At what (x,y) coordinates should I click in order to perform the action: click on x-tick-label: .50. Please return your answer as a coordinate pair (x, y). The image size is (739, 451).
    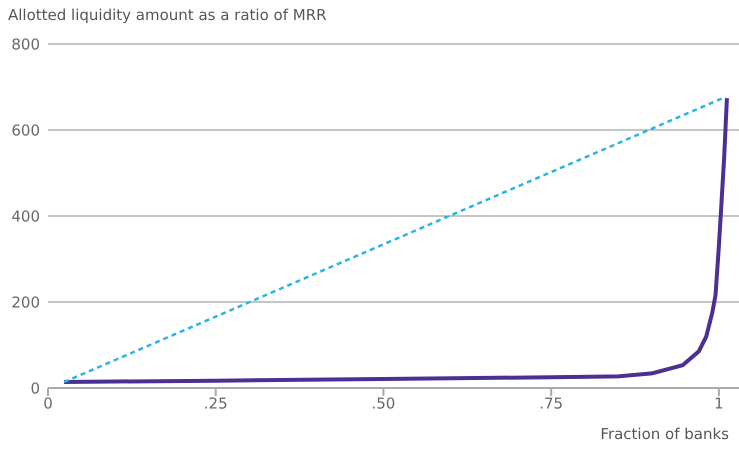
    Looking at the image, I should click on (384, 403).